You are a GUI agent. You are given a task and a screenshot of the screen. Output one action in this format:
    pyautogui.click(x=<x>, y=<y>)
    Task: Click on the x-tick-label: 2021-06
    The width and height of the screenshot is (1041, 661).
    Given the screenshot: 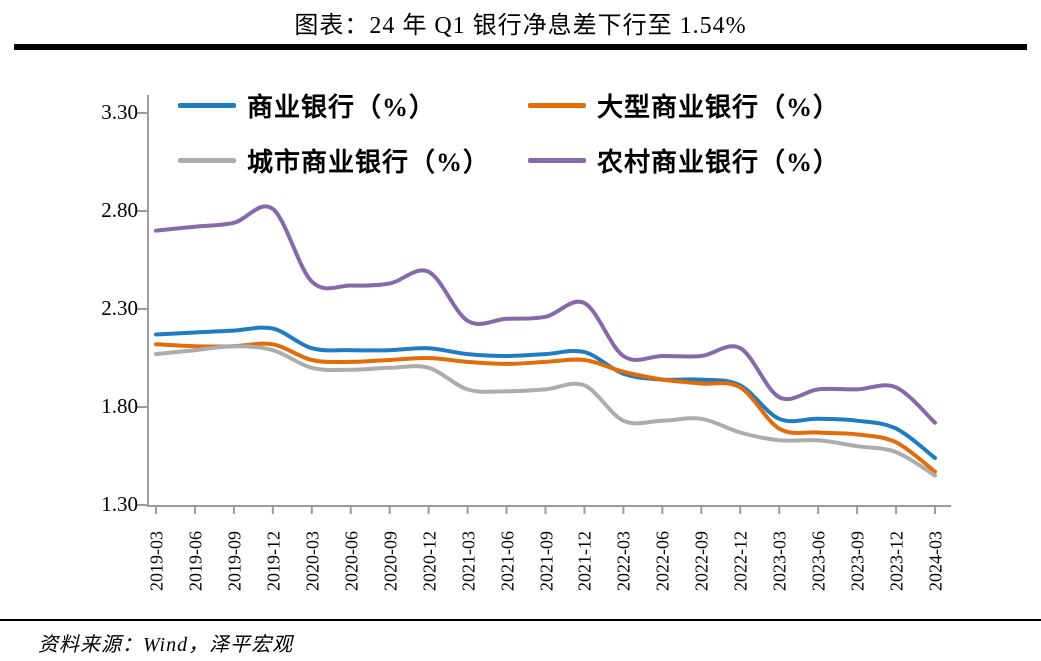 What is the action you would take?
    pyautogui.click(x=507, y=561)
    